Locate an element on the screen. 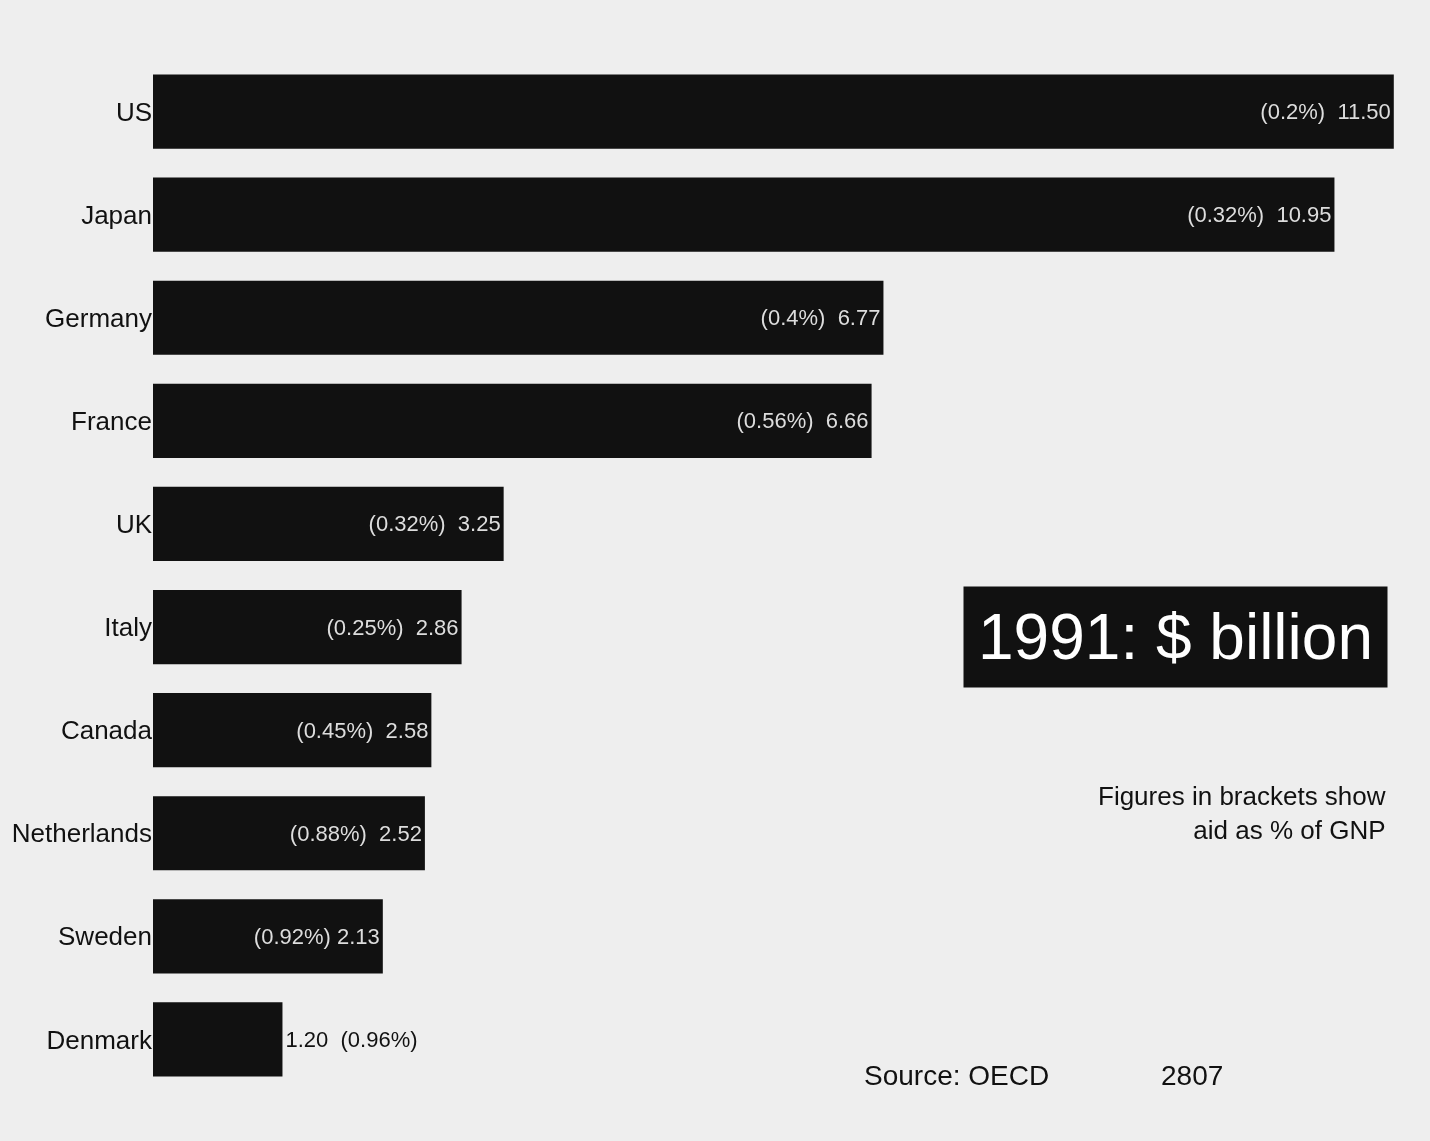 This screenshot has width=1430, height=1141. data-label: (0.56%) 6.66 is located at coordinates (802, 421).